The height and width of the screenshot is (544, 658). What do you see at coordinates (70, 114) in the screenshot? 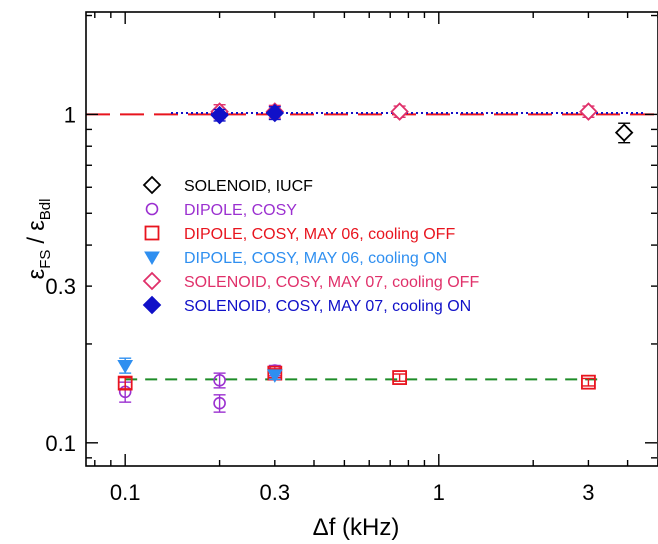
I see `y-tick-label: 1` at bounding box center [70, 114].